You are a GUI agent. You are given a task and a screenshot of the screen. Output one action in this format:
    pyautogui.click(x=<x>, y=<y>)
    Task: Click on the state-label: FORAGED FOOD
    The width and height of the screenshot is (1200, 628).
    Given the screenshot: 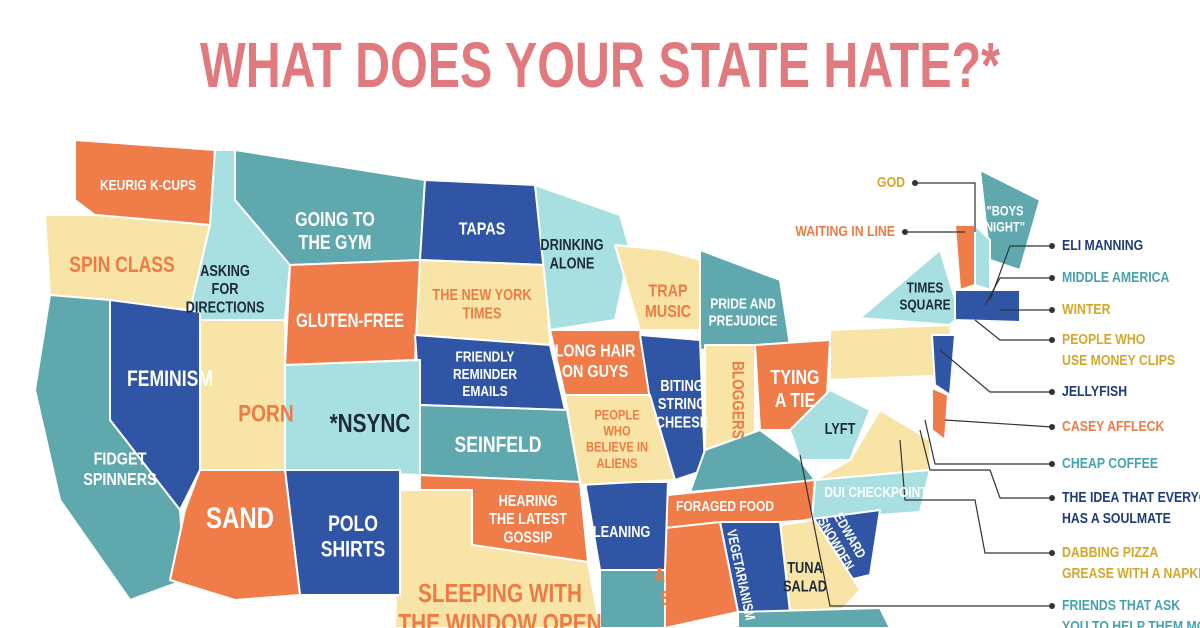 What is the action you would take?
    pyautogui.click(x=725, y=506)
    